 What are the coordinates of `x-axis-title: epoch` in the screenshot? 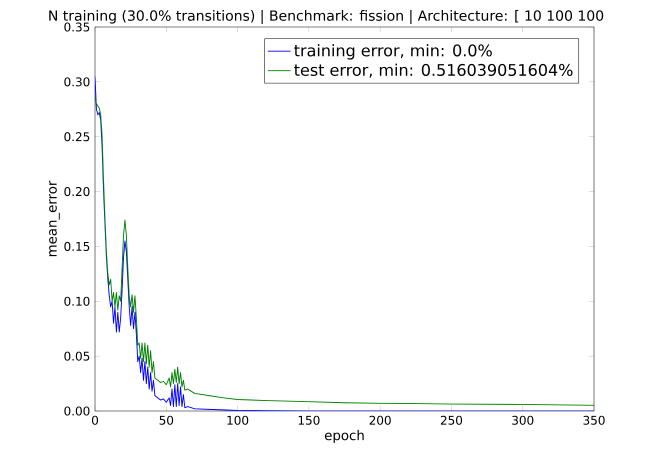 It's located at (344, 436).